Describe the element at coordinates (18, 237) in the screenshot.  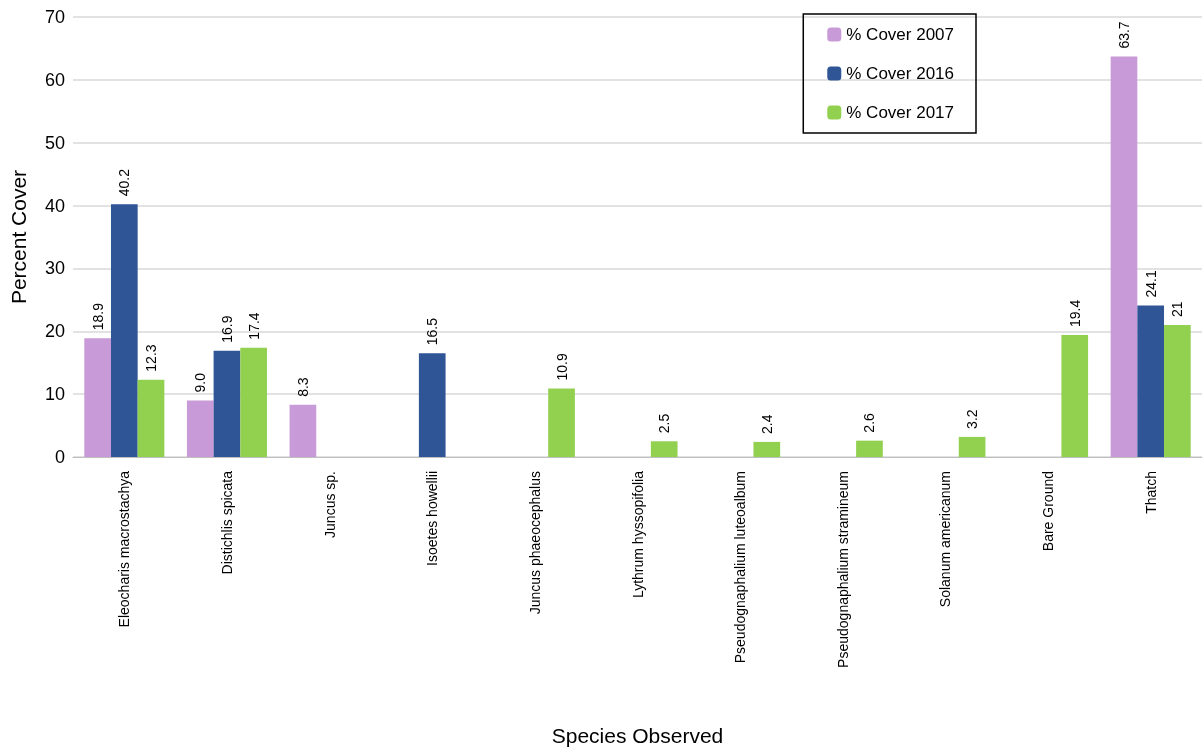
I see `y-axis-title: Percent Cover` at that location.